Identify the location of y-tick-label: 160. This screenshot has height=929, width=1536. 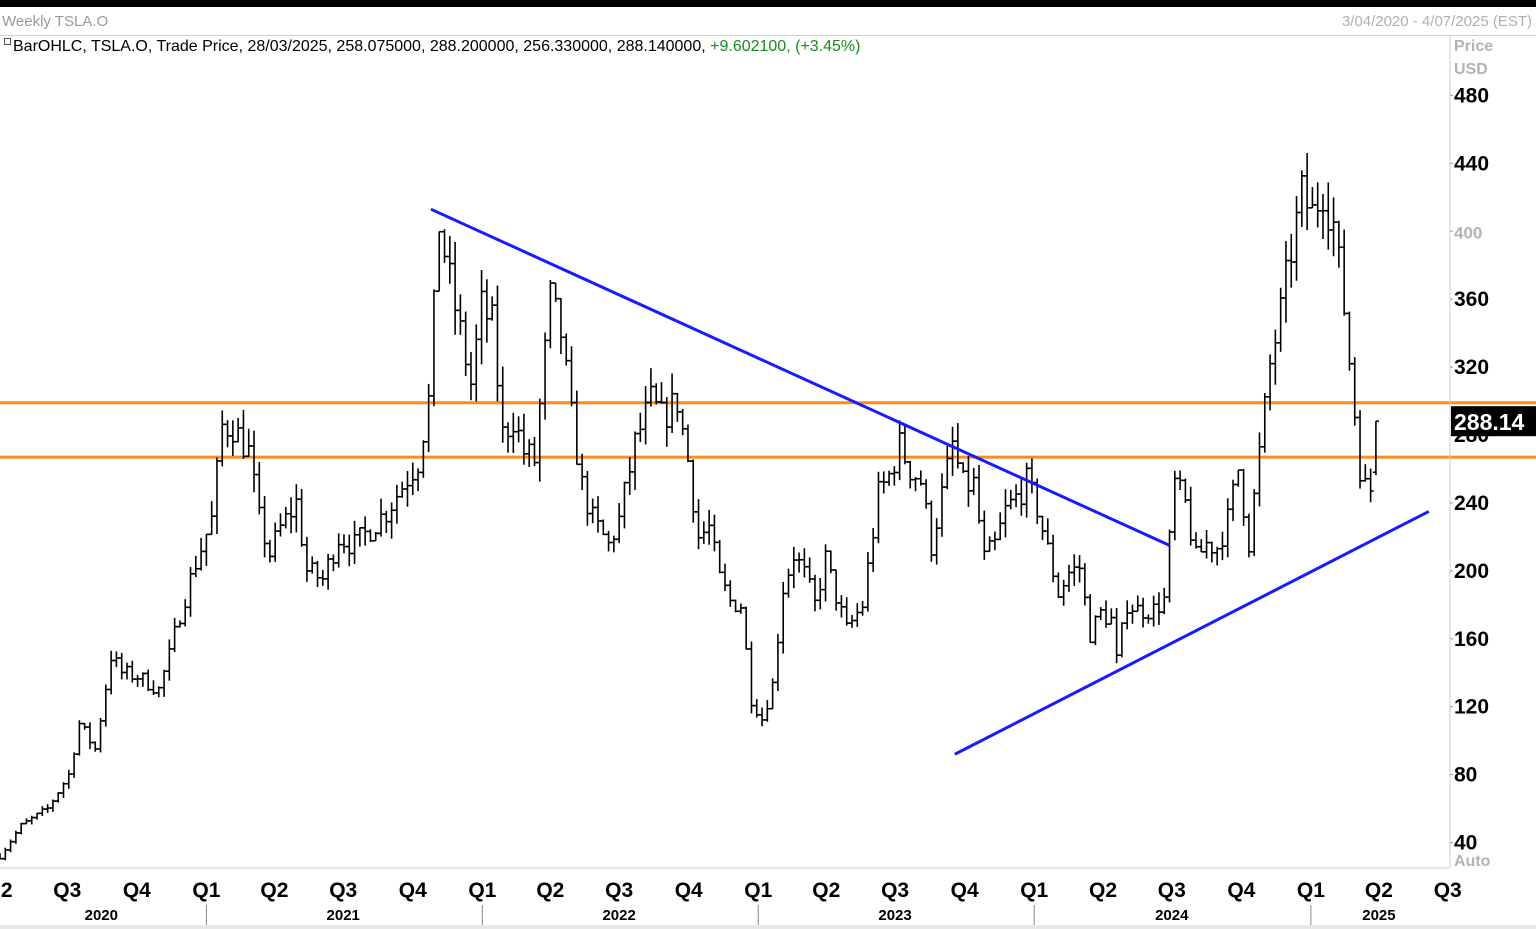
(1471, 639).